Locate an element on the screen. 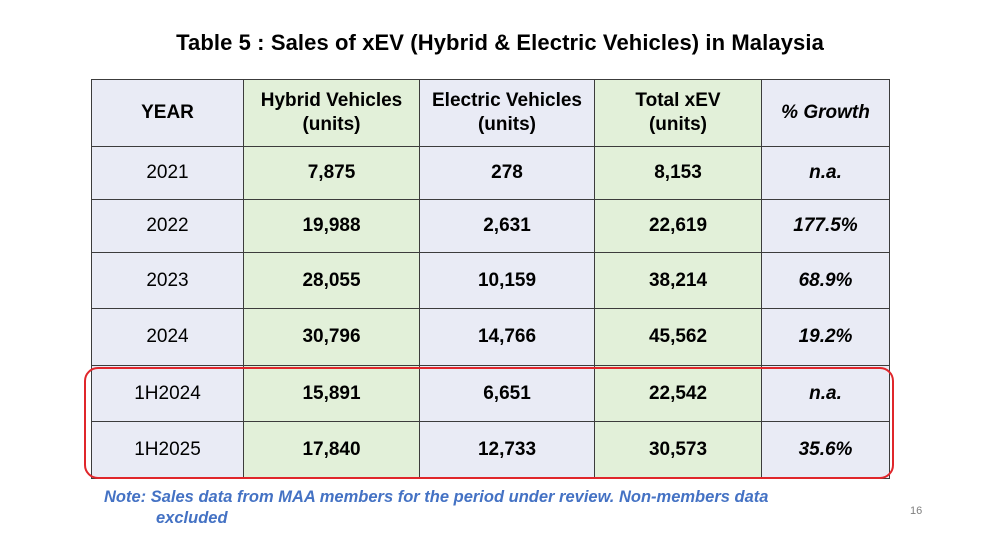  cell-hybrid: 15,891 is located at coordinates (331, 393).